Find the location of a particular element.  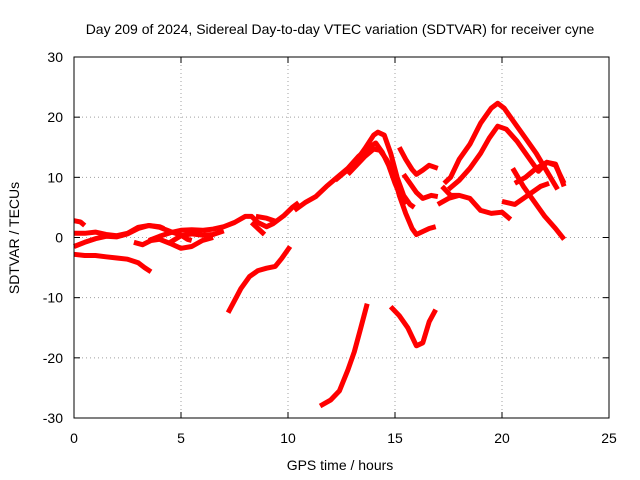

y-tick-label: -10 is located at coordinates (53, 298).